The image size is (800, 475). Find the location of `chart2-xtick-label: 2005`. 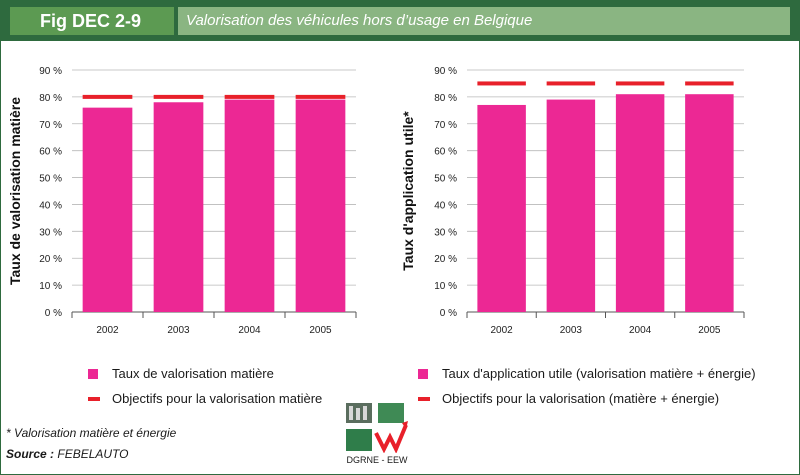

chart2-xtick-label: 2005 is located at coordinates (709, 330).